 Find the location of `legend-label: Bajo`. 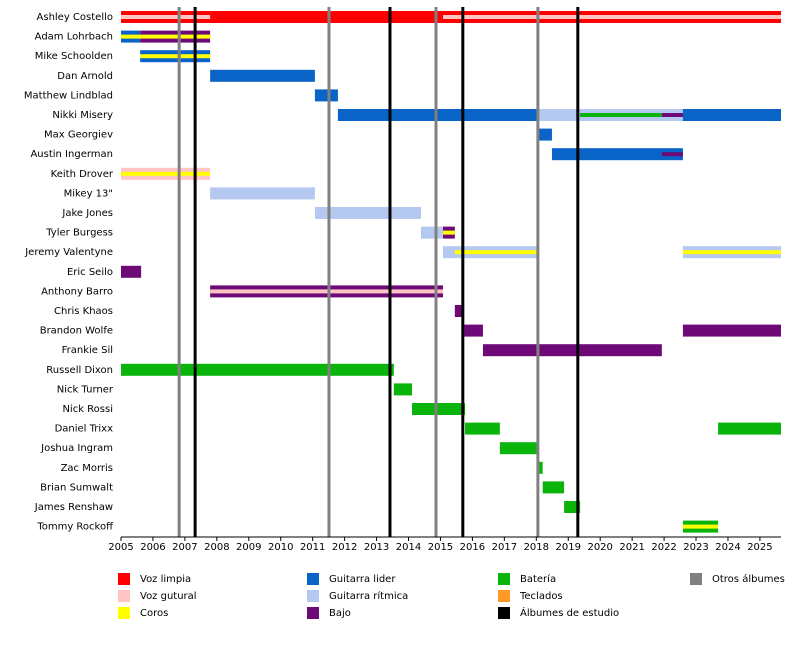

legend-label: Bajo is located at coordinates (340, 613).